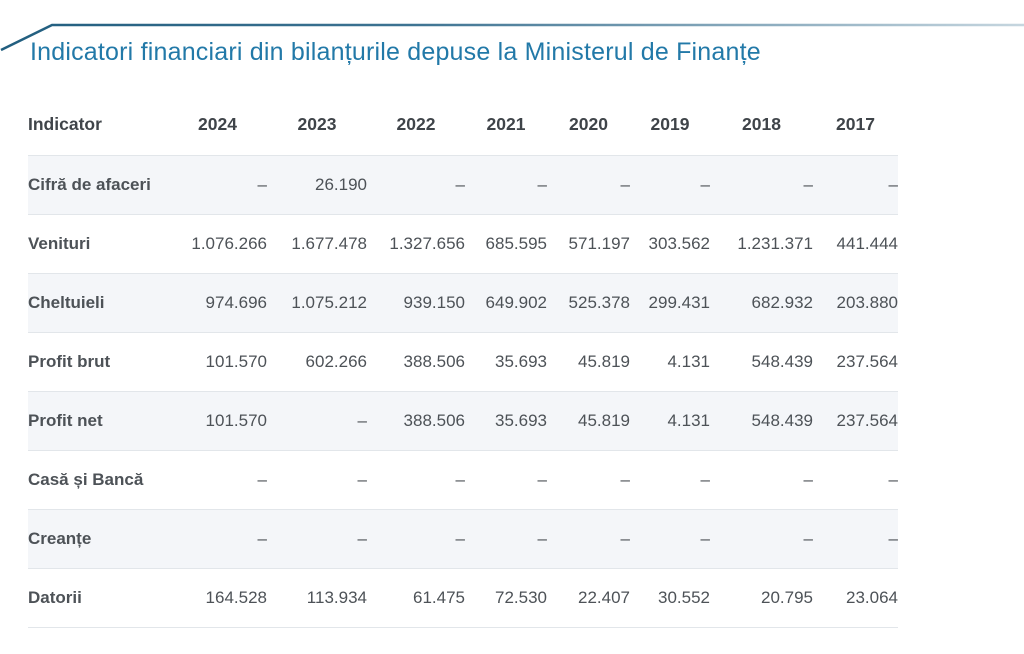  I want to click on cell-value: 1.076.266, so click(217, 244).